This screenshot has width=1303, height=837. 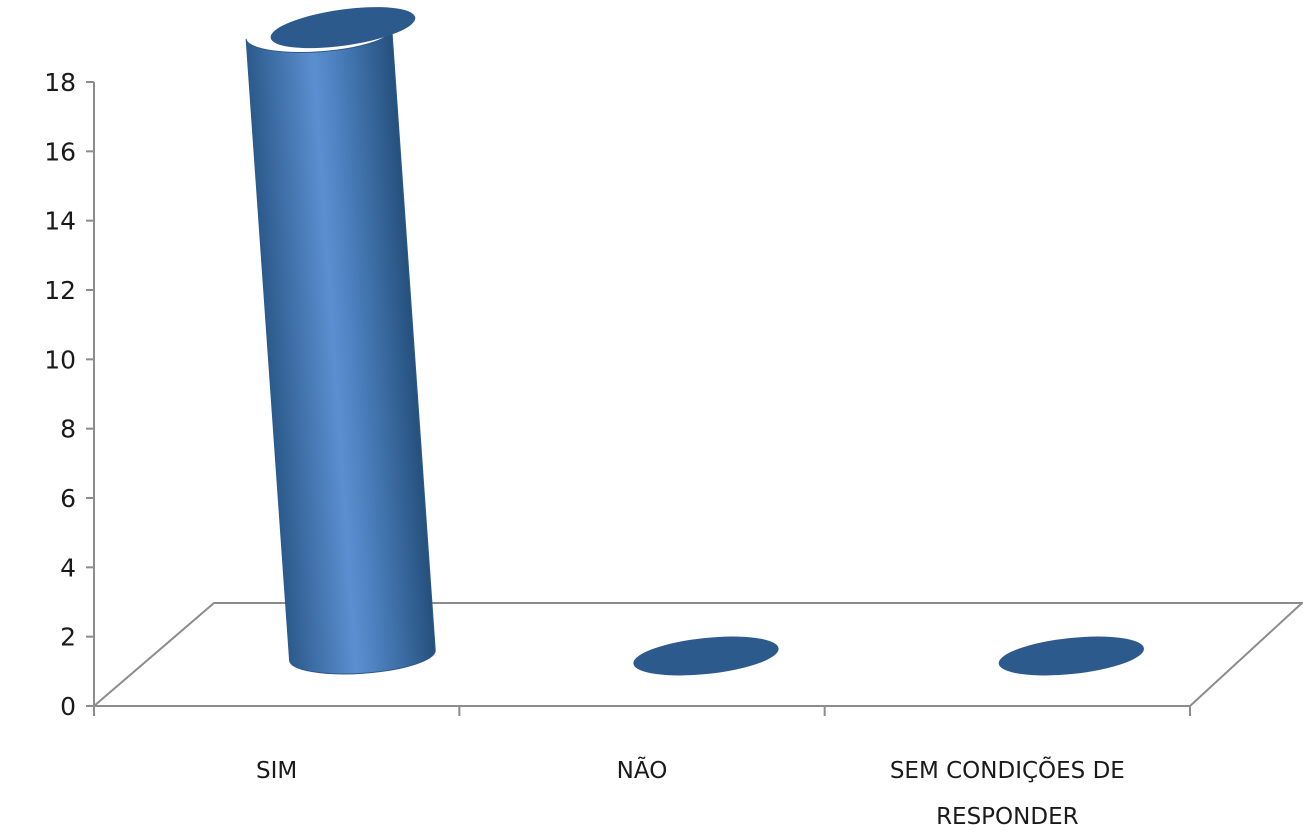 I want to click on y-tick-label: 18, so click(x=60, y=82).